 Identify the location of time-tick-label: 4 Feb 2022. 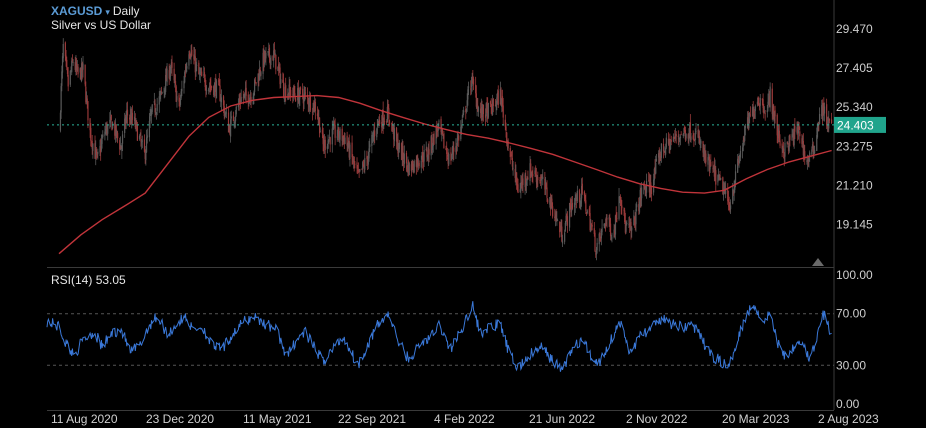
(464, 419).